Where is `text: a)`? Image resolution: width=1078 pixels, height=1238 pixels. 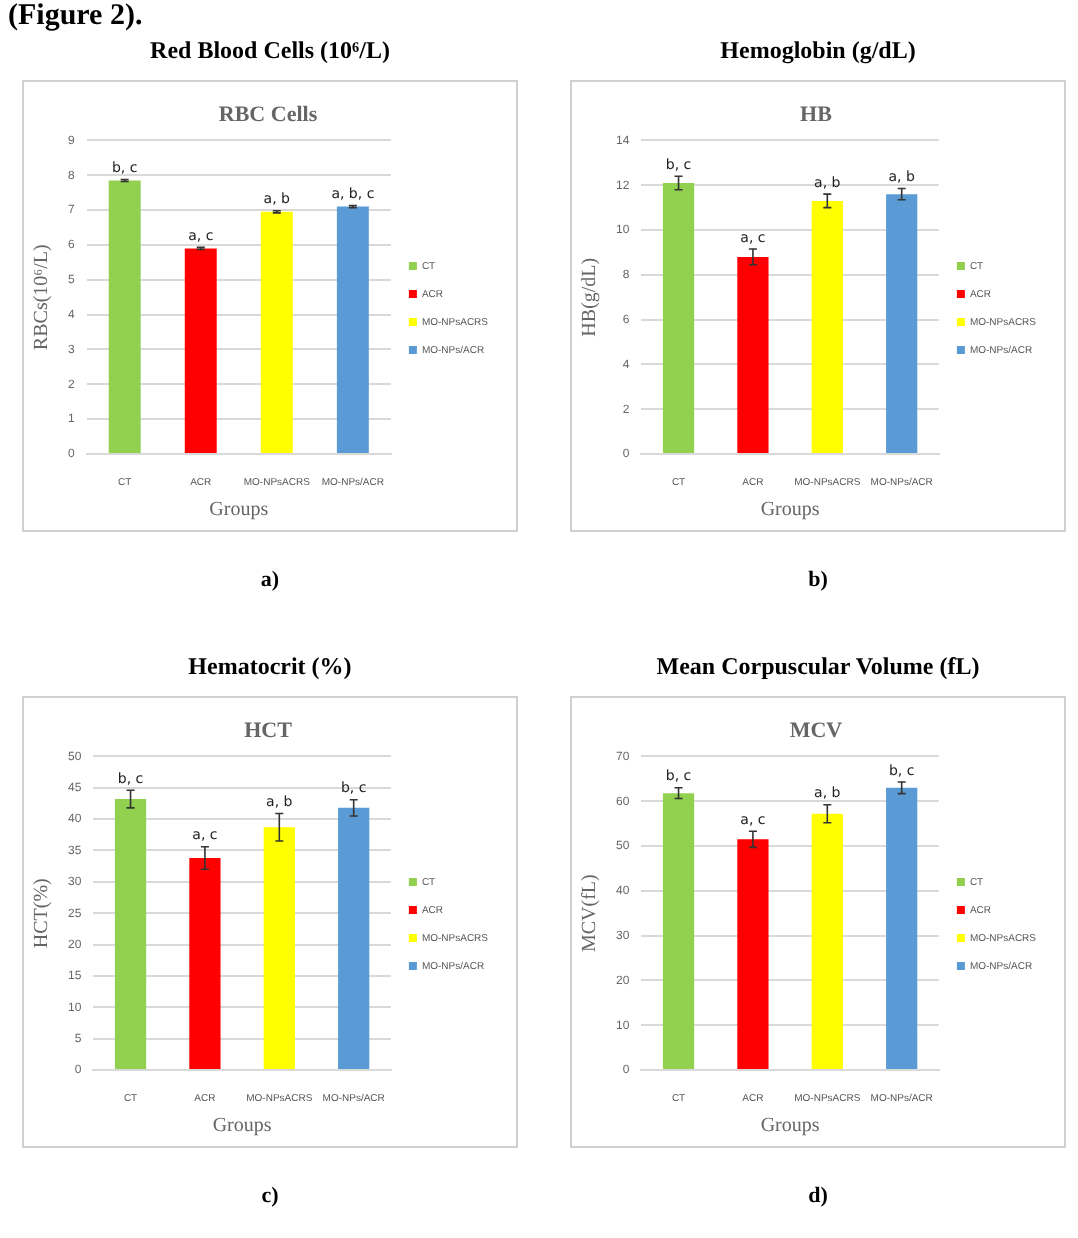
text: a) is located at coordinates (270, 580).